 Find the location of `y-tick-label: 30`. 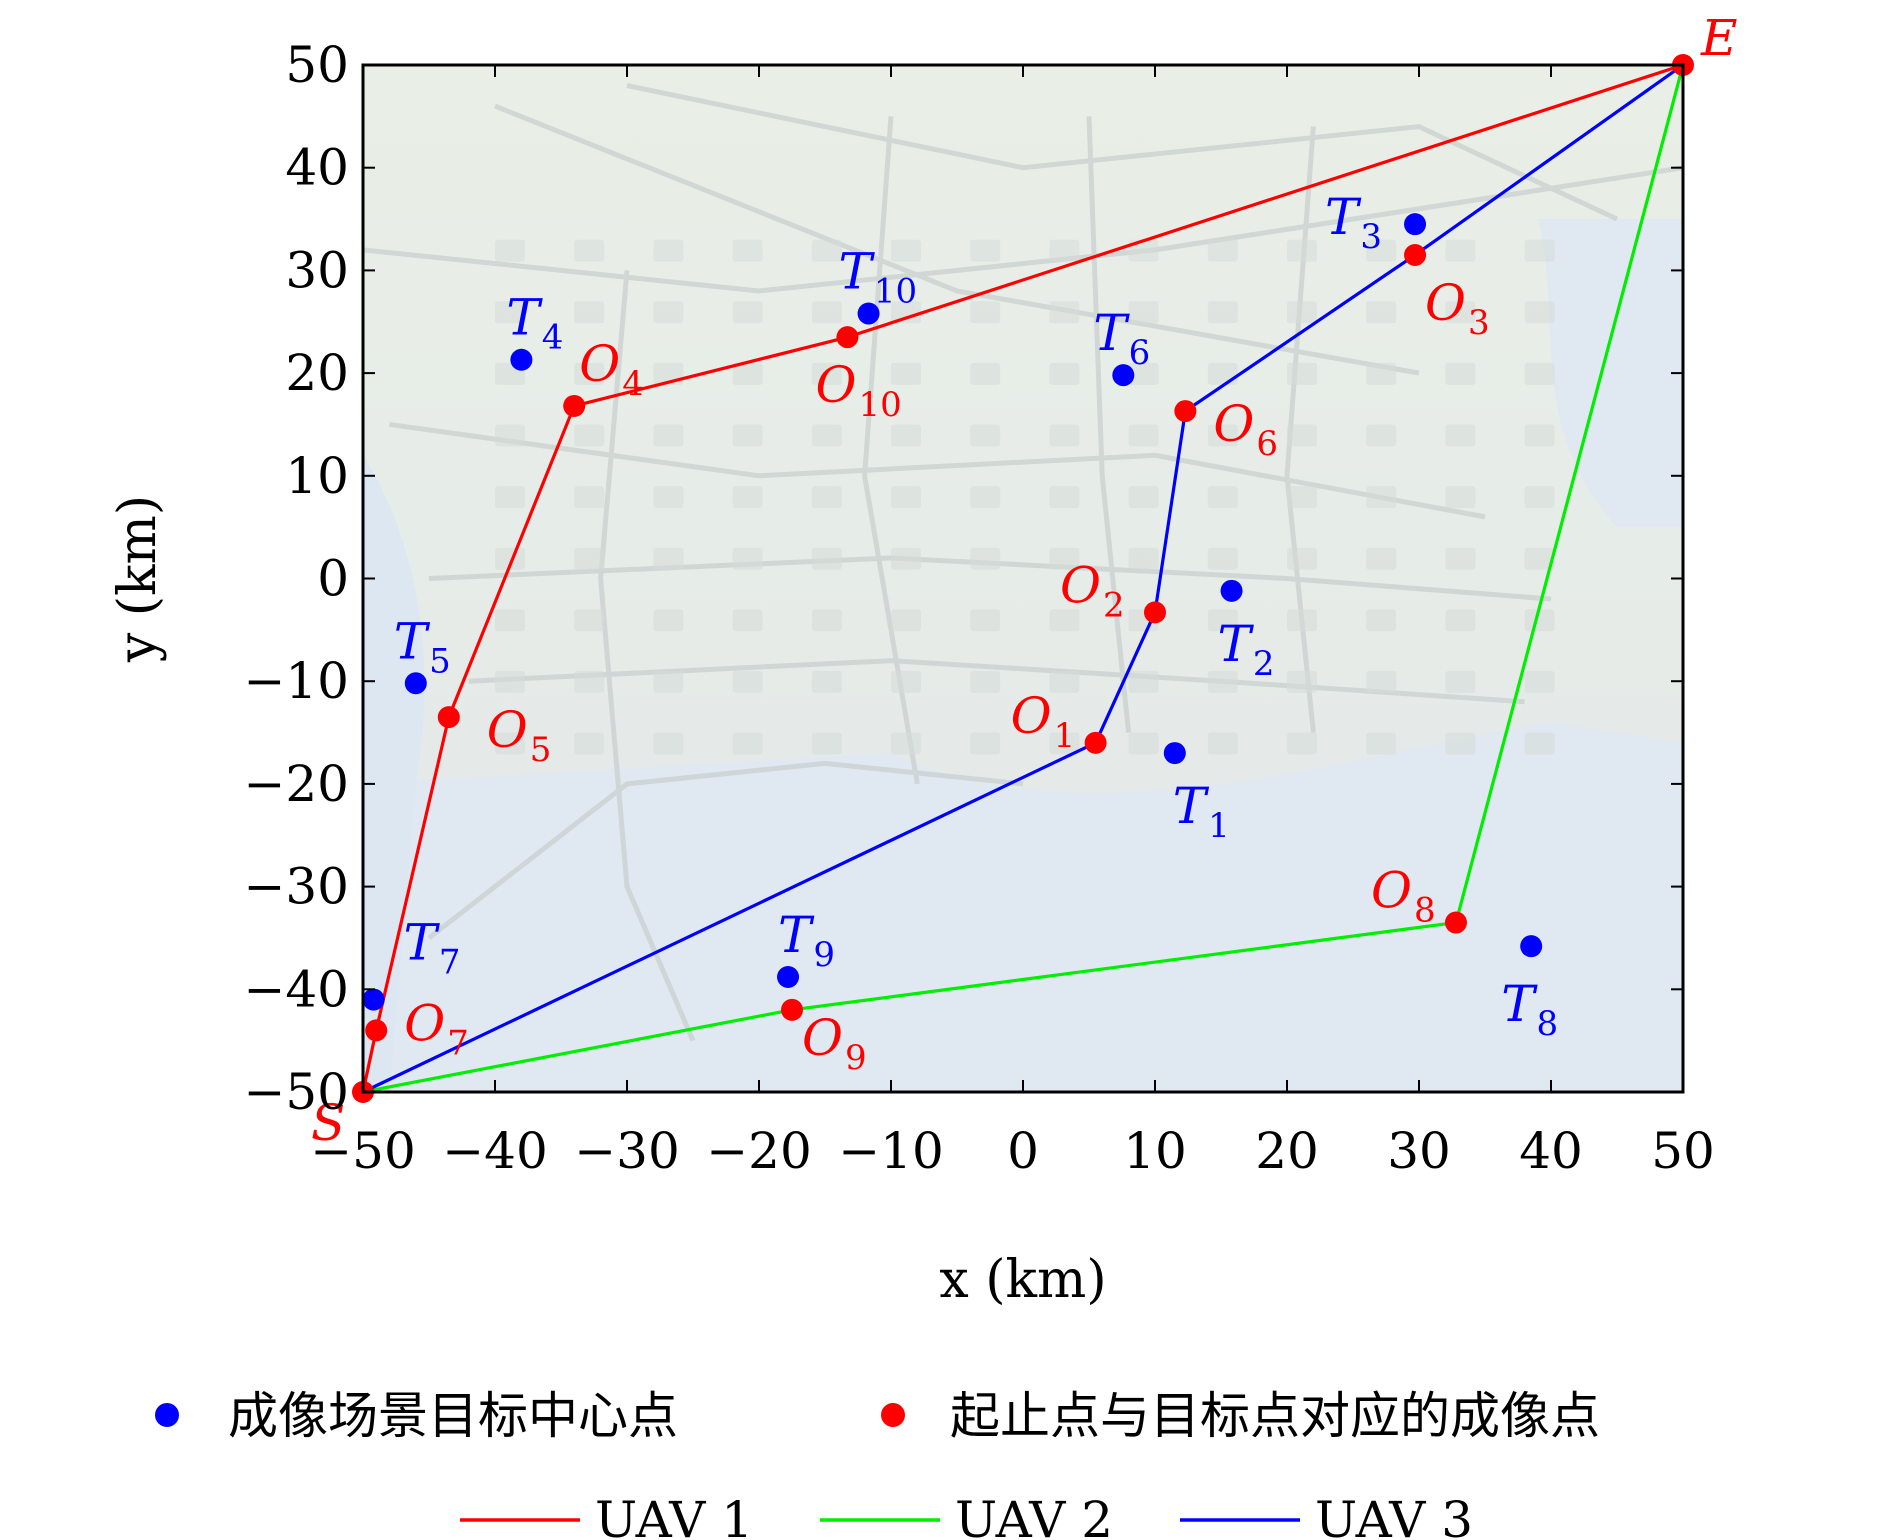

y-tick-label: 30 is located at coordinates (317, 270).